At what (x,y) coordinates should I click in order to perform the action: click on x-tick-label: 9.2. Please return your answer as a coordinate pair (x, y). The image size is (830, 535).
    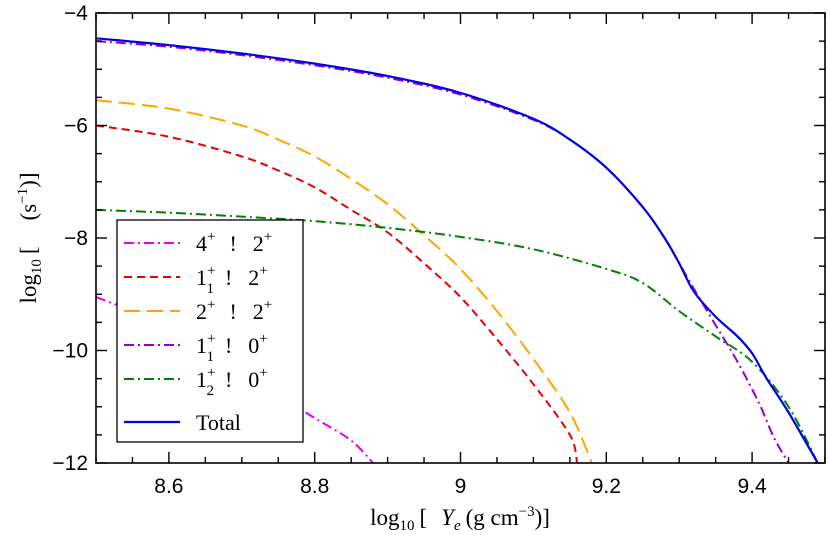
    Looking at the image, I should click on (606, 486).